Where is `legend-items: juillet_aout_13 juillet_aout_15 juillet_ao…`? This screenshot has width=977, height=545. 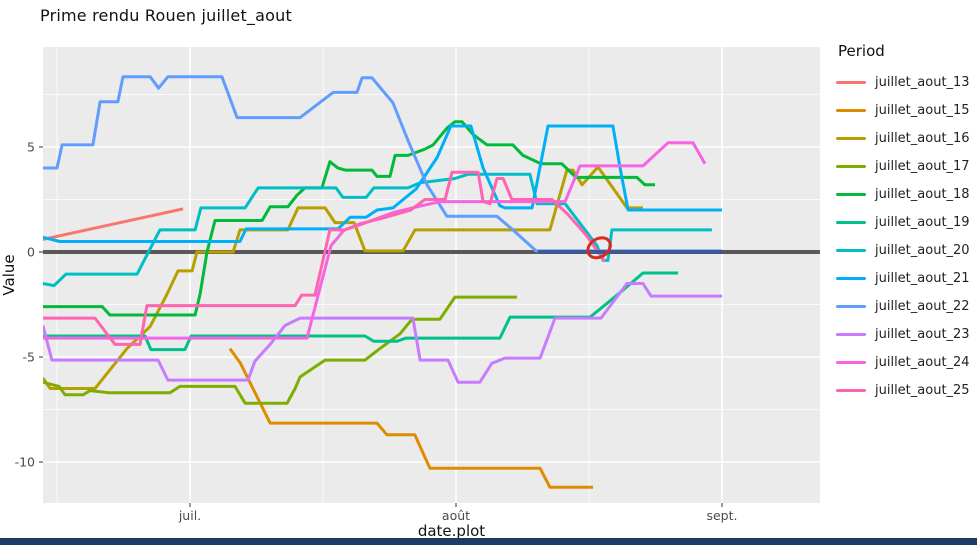
legend-items: juillet_aout_13 juillet_aout_15 juillet_ao… is located at coordinates (906, 236).